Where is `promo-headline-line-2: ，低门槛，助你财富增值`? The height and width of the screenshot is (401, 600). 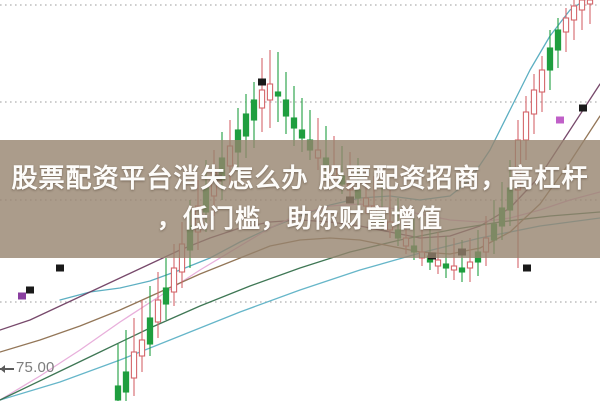
promo-headline-line-2: ，低门槛，助你财富增值 is located at coordinates (299, 218).